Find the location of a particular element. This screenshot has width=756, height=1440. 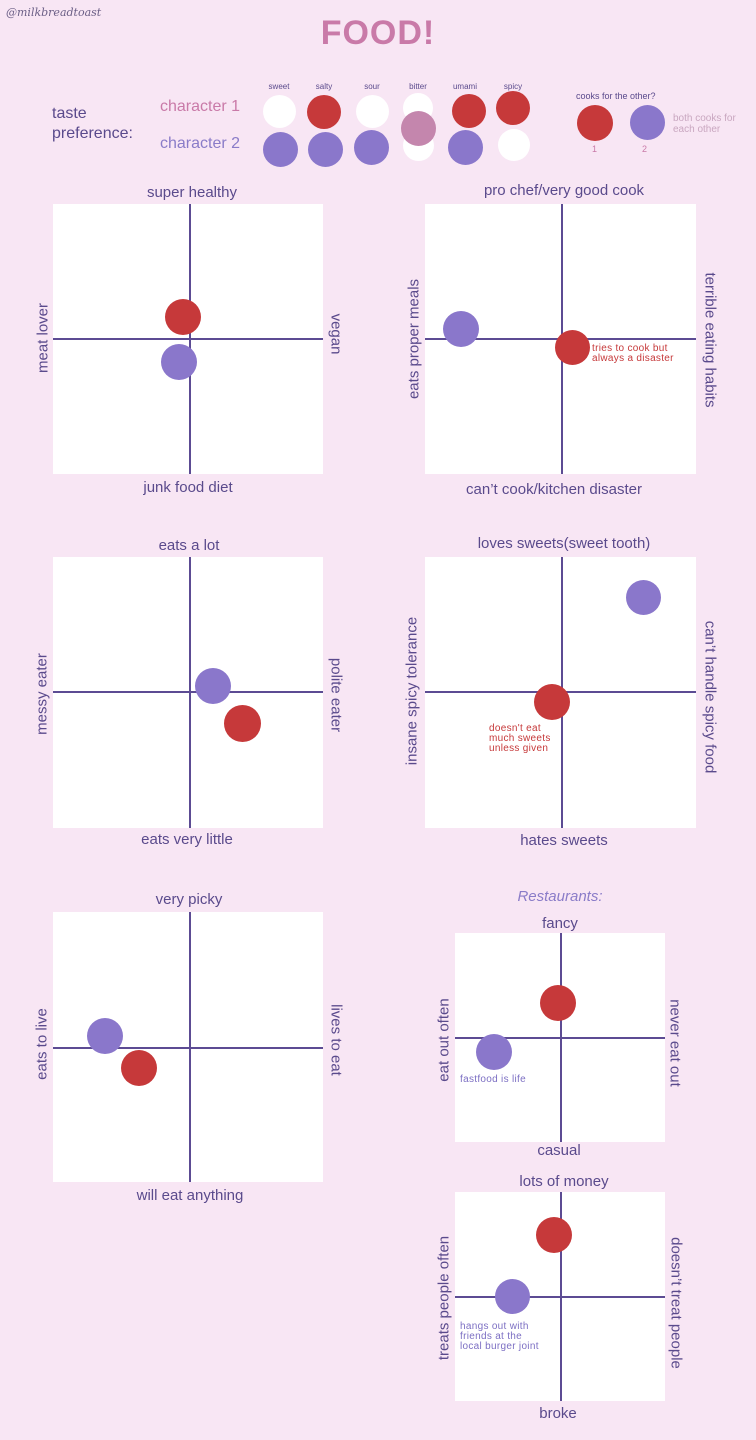

cooks-char2-dot is located at coordinates (647, 122).